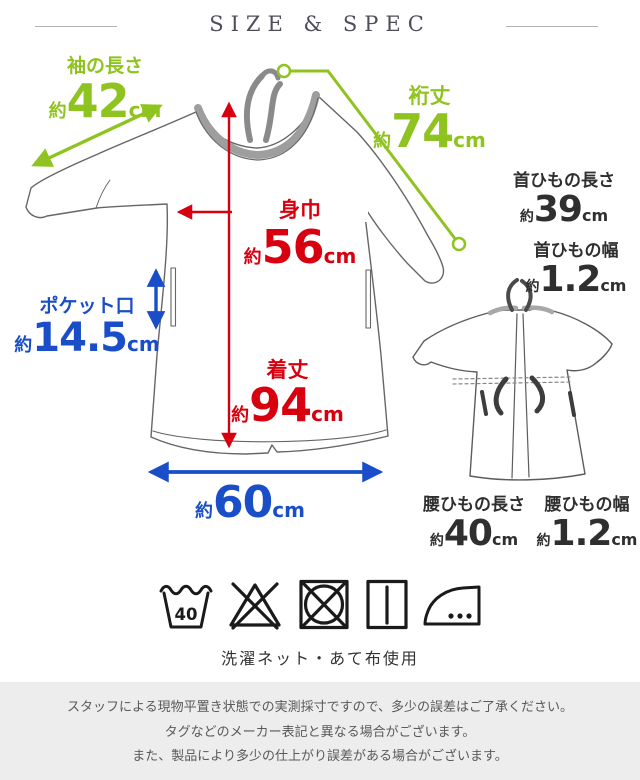  What do you see at coordinates (452, 605) in the screenshot?
I see `iron-icon` at bounding box center [452, 605].